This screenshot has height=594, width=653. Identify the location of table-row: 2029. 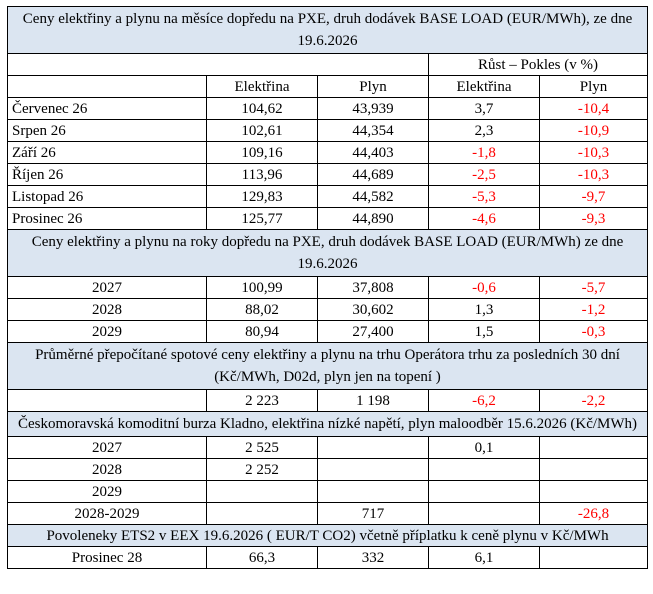
(328, 491).